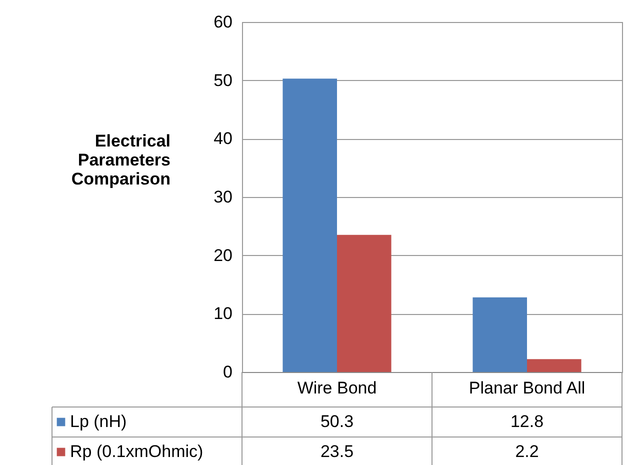 The image size is (632, 465). What do you see at coordinates (337, 388) in the screenshot?
I see `x-tick-label: Wire Bond` at bounding box center [337, 388].